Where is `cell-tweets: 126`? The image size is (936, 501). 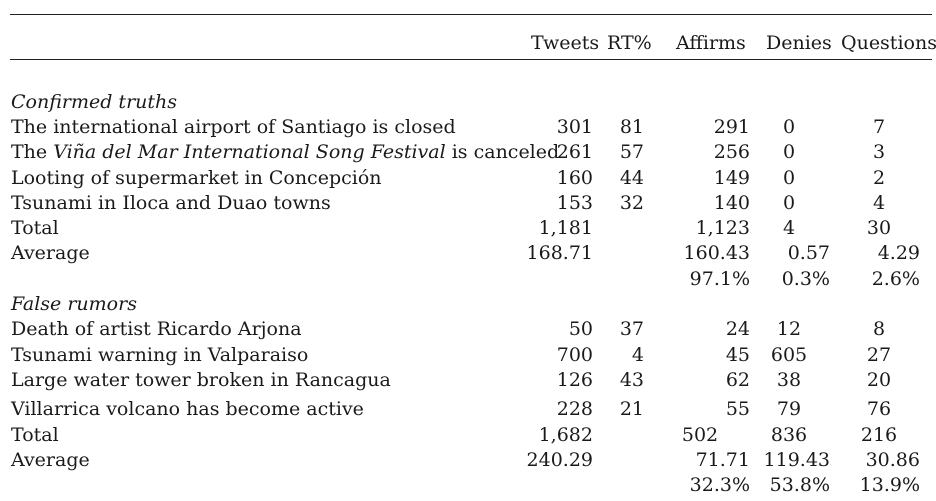 cell-tweets: 126 is located at coordinates (574, 380).